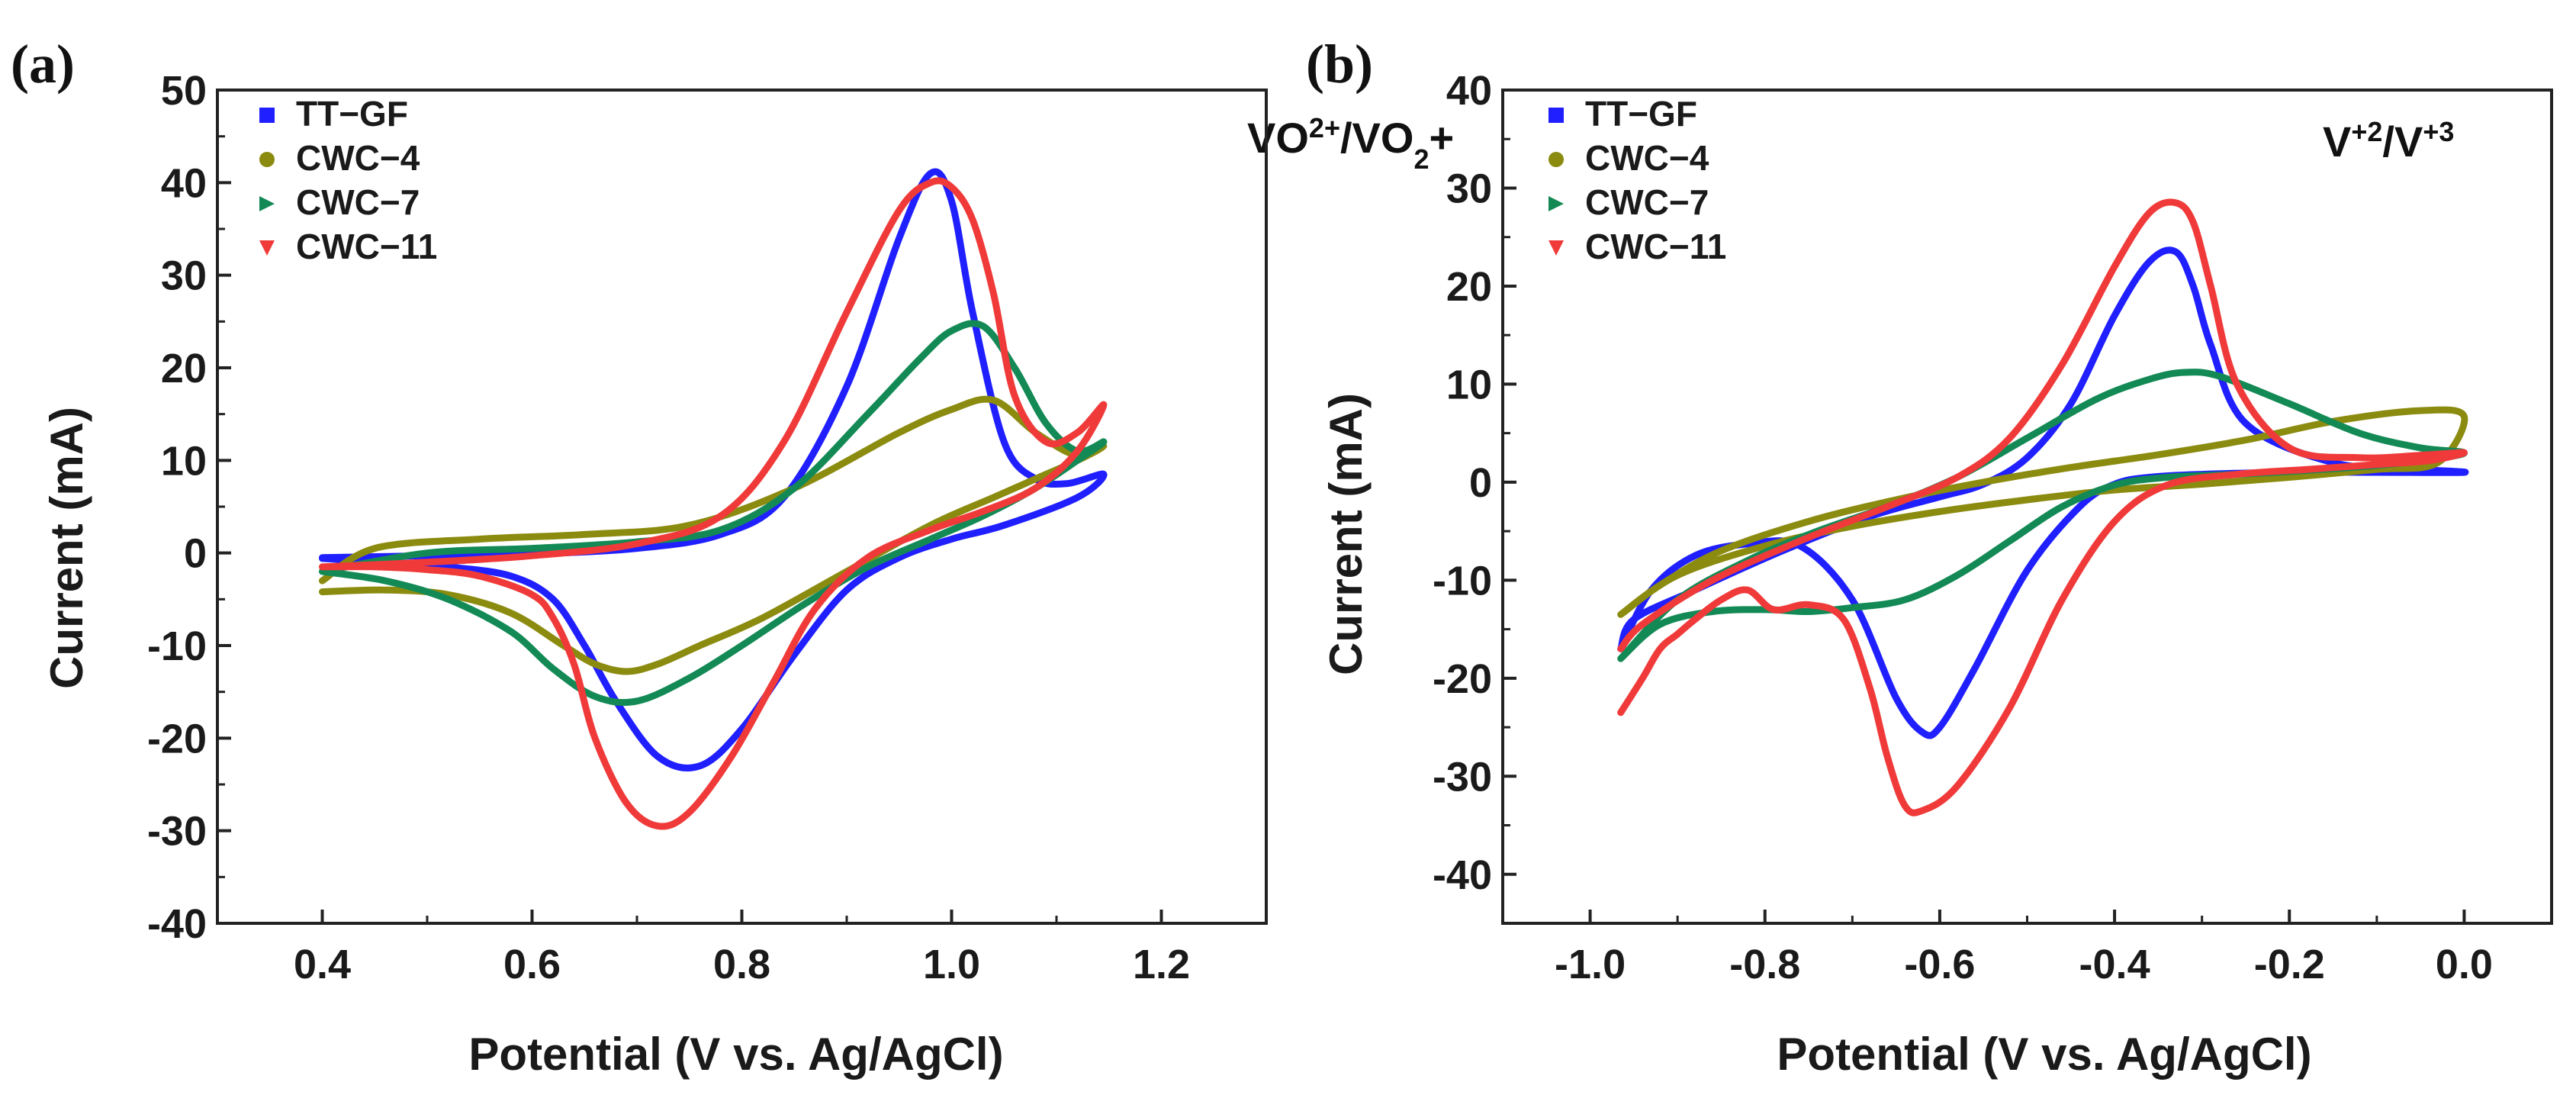 The width and height of the screenshot is (2576, 1095). What do you see at coordinates (1350, 143) in the screenshot?
I see `annotation-a: VO2+/VO2+` at bounding box center [1350, 143].